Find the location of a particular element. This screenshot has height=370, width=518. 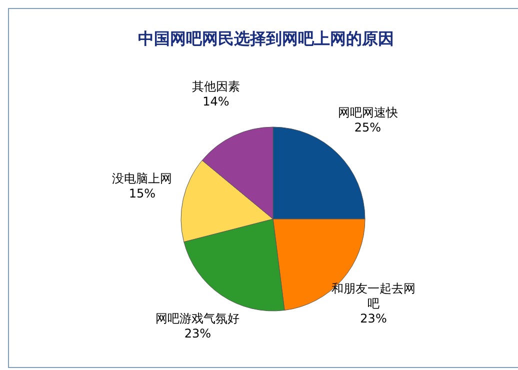

data-label: 25% is located at coordinates (368, 127).